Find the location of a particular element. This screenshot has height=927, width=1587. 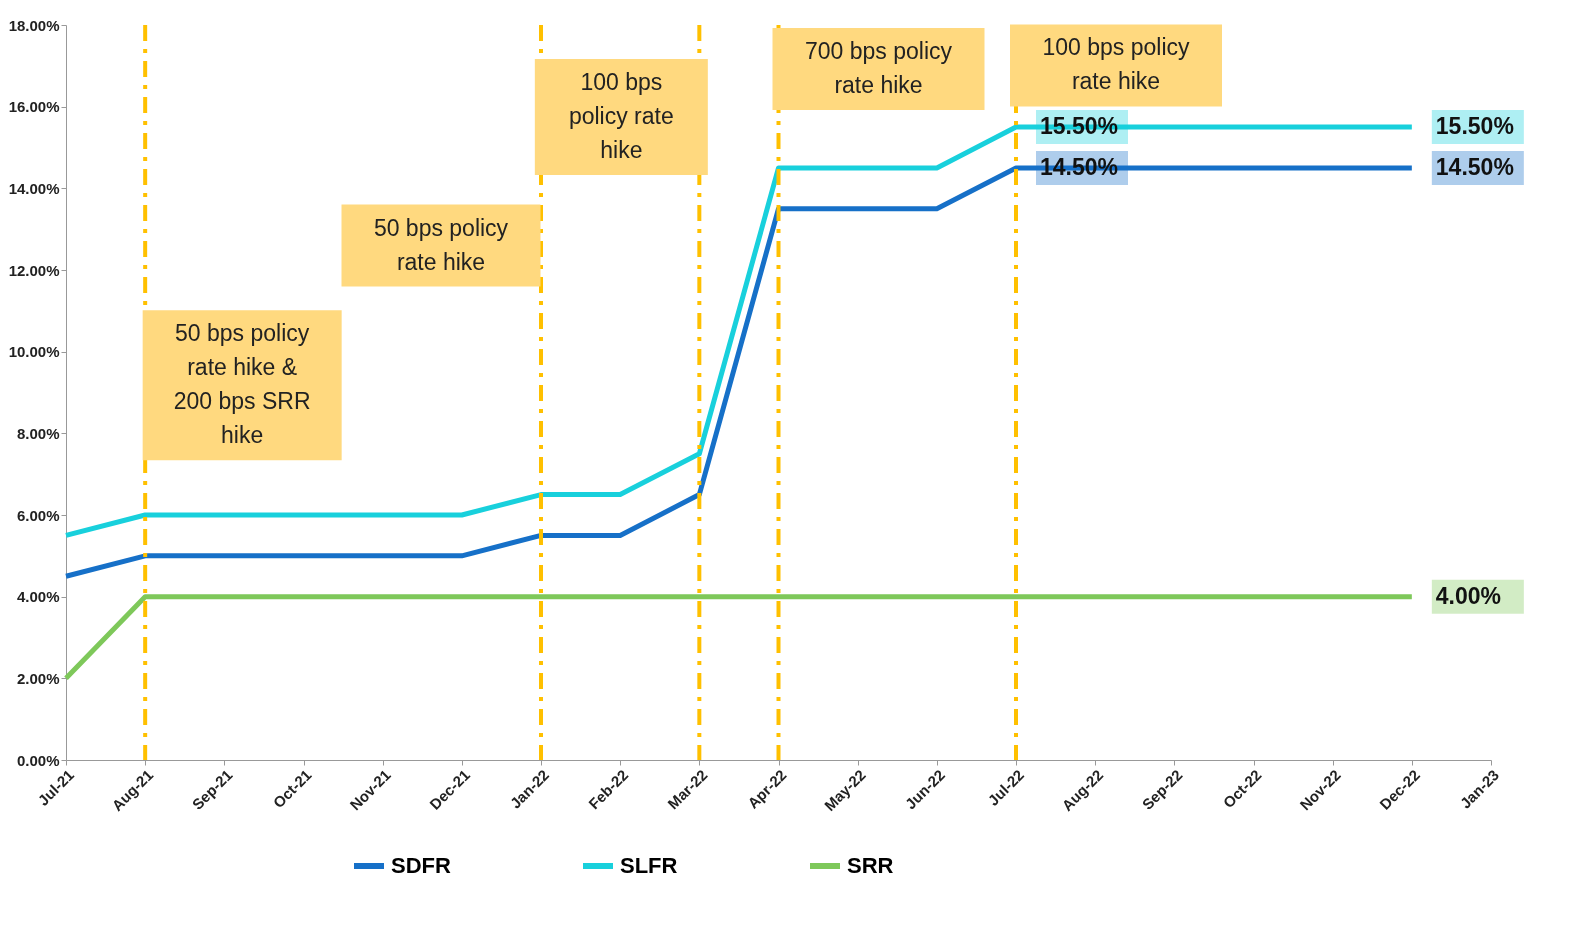

legend-label: SRR is located at coordinates (870, 865).